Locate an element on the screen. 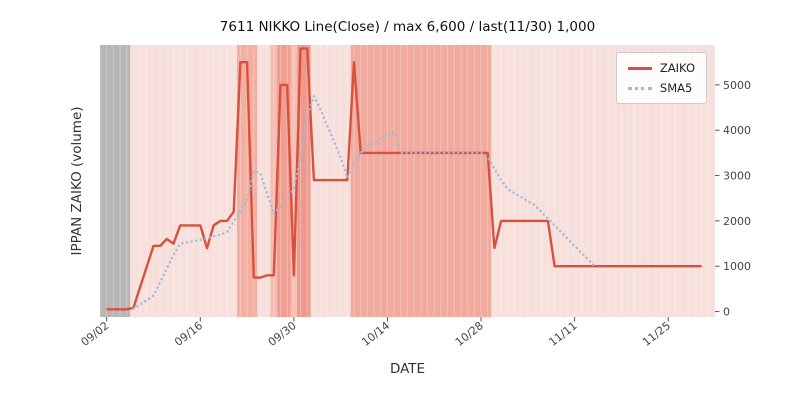  x-tick-label: 09/02 is located at coordinates (95, 334).